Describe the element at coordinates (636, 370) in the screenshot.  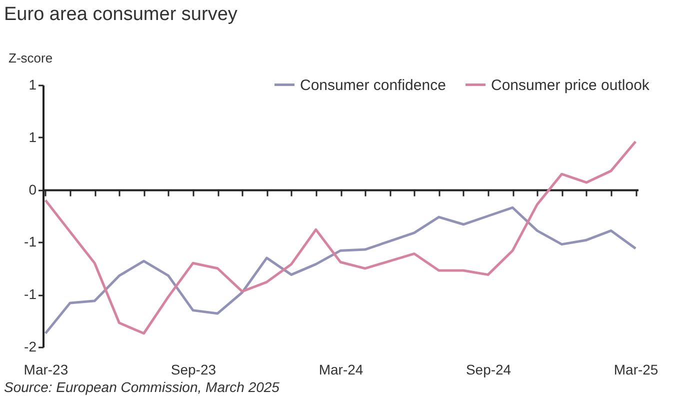
I see `x-tick-label: Mar-25` at that location.